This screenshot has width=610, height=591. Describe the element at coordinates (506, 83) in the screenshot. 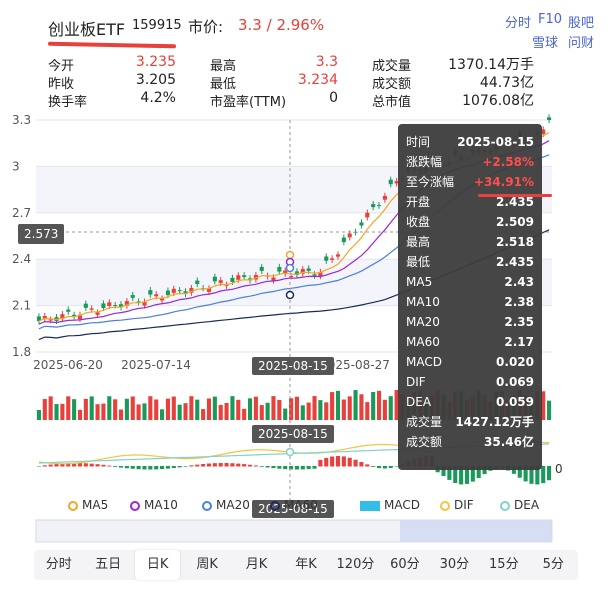

I see `stat-amount-value: 44.73亿` at that location.